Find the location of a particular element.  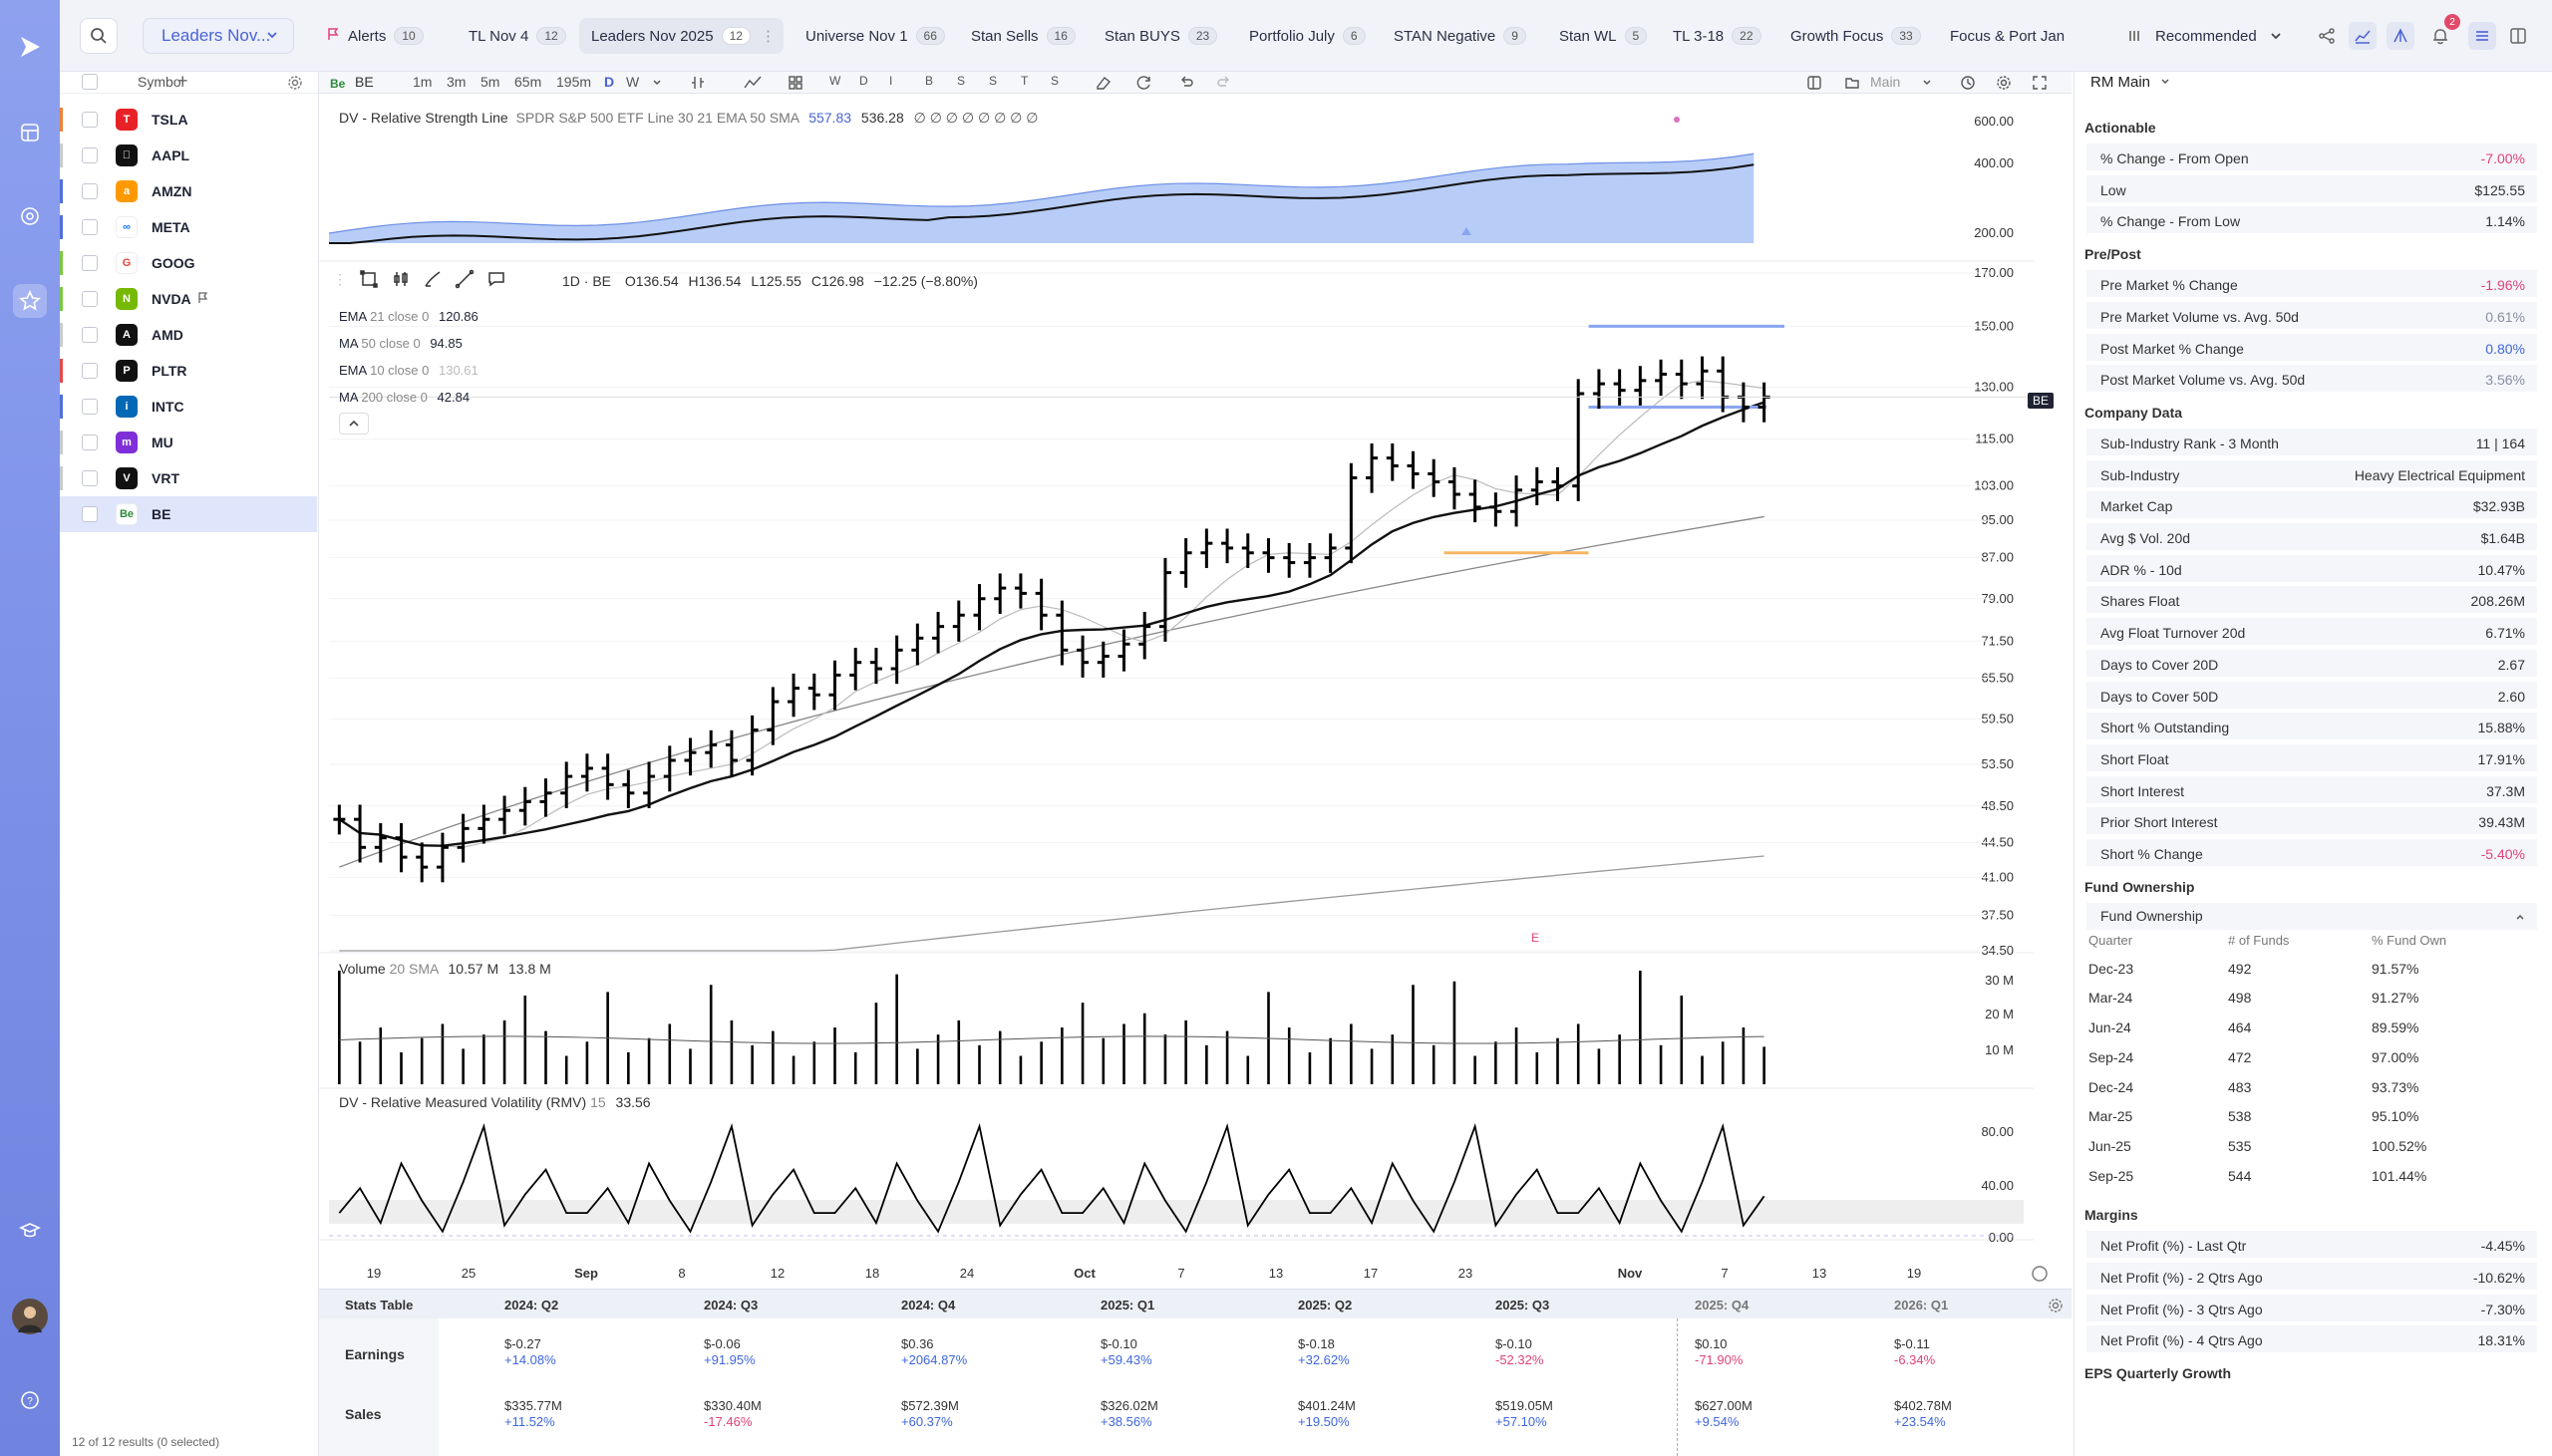

timeframe-d: D is located at coordinates (609, 82).